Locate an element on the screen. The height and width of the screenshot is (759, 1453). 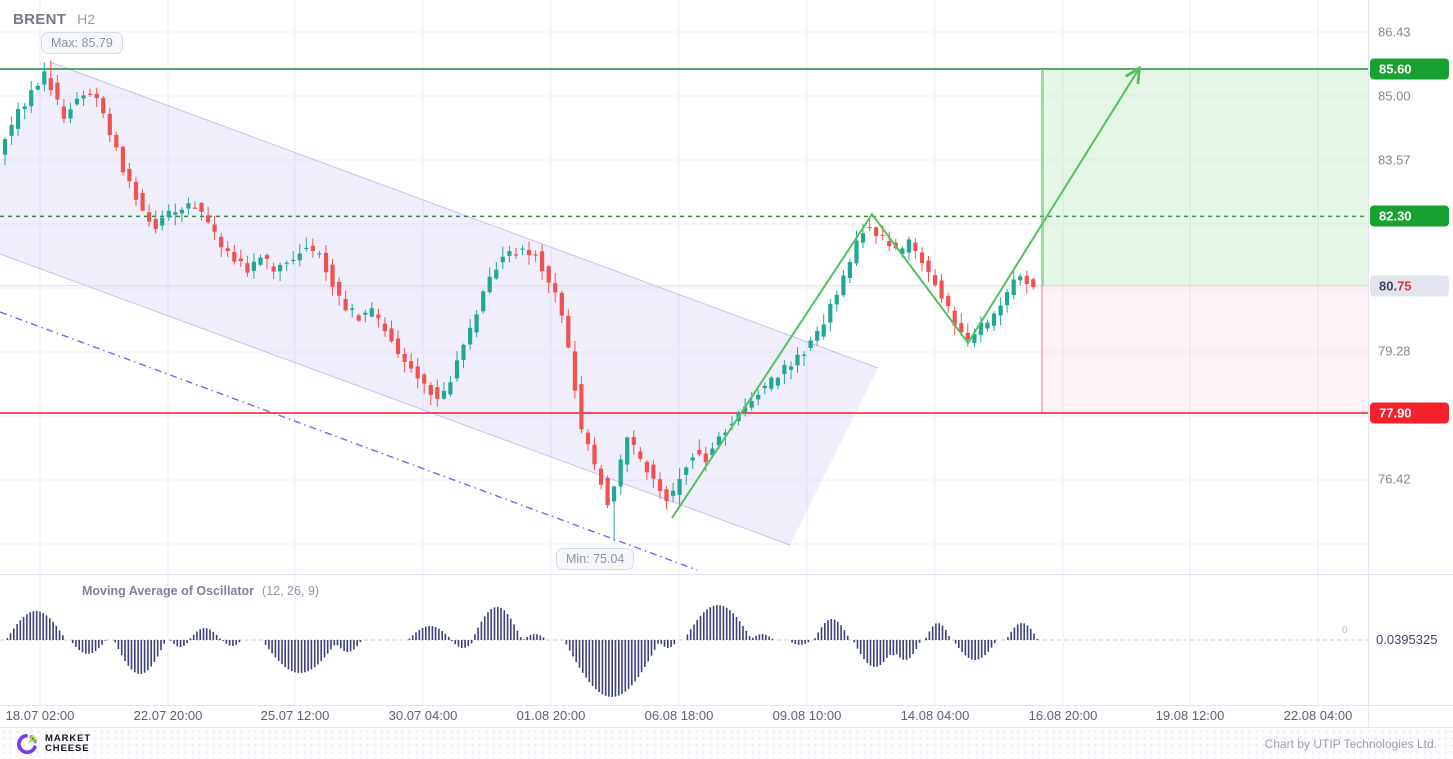
brand-logo: MARKET CHEESE is located at coordinates (53, 744).